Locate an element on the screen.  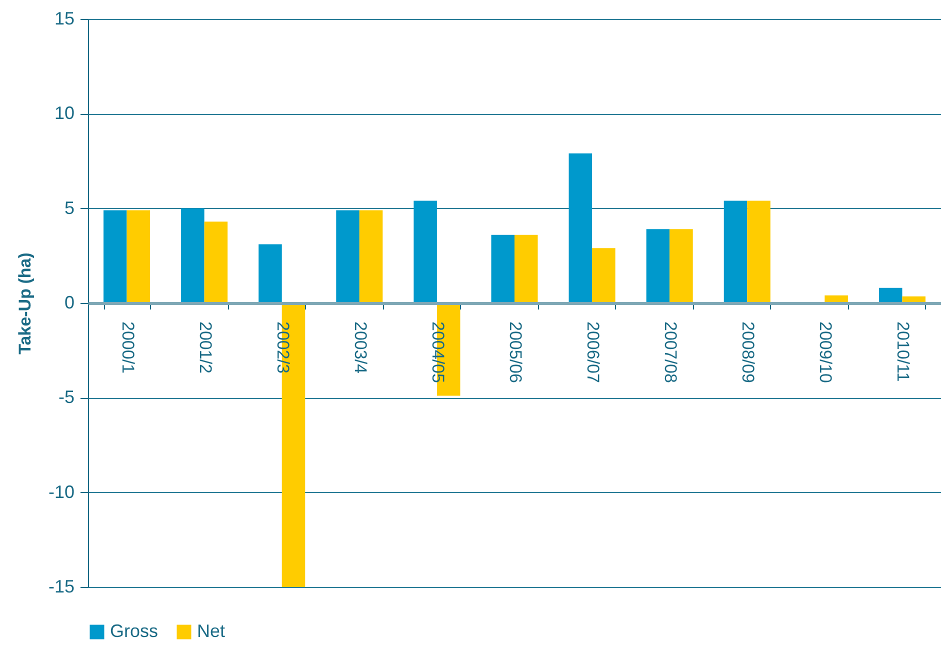
x-tick-label: 2005/06 is located at coordinates (515, 352).